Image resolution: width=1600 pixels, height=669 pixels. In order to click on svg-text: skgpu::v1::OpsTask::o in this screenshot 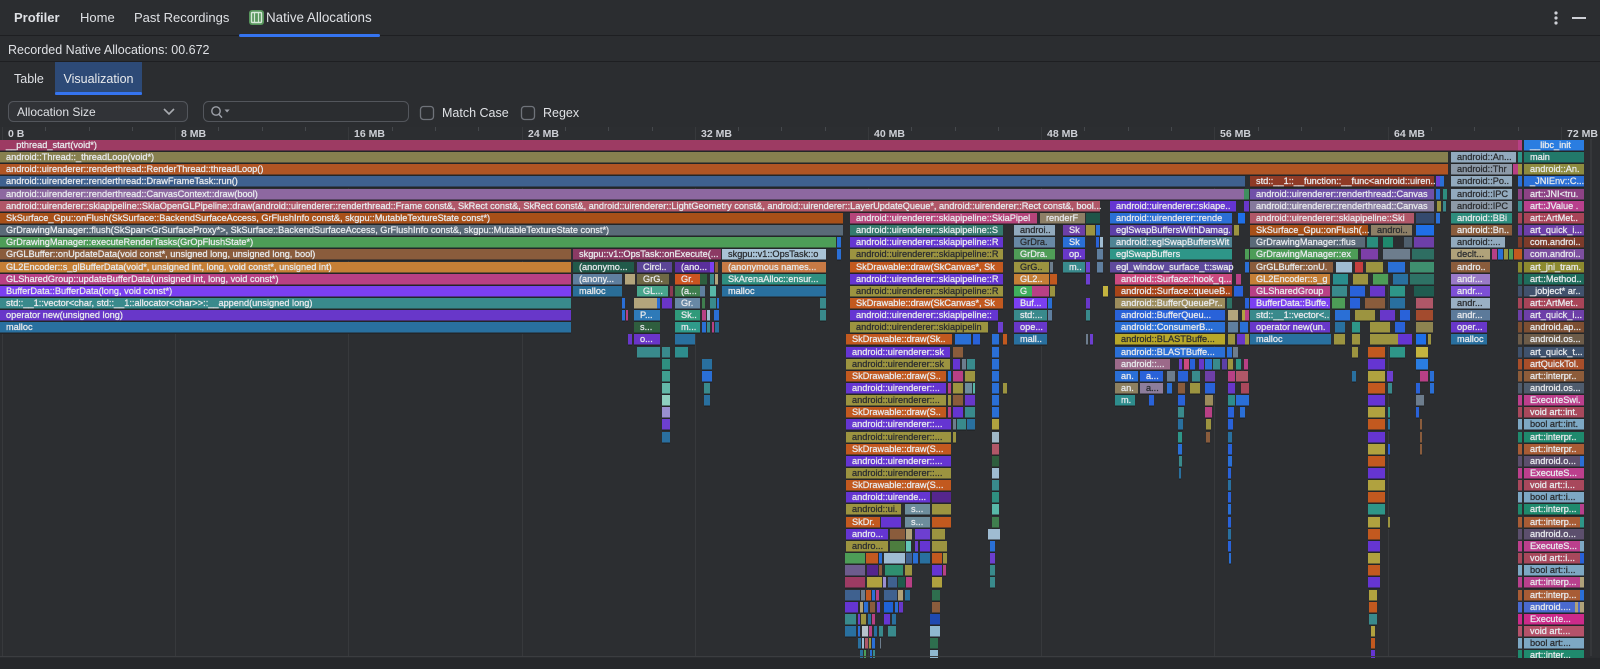, I will do `click(773, 254)`.